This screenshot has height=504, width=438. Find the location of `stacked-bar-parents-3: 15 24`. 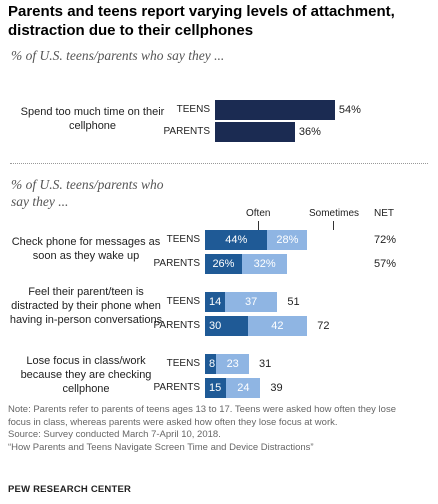

stacked-bar-parents-3: 15 24 is located at coordinates (233, 388).